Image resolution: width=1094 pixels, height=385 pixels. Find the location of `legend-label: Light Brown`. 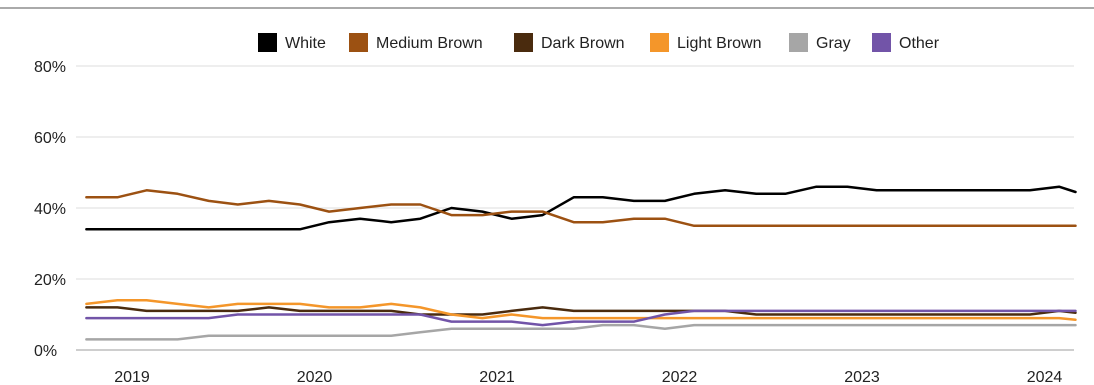

legend-label: Light Brown is located at coordinates (719, 43).